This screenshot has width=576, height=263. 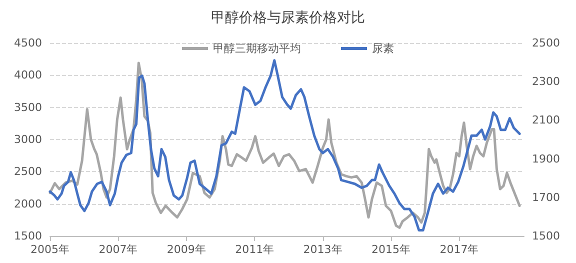 I want to click on y-tick-label: 3000, so click(x=28, y=139).